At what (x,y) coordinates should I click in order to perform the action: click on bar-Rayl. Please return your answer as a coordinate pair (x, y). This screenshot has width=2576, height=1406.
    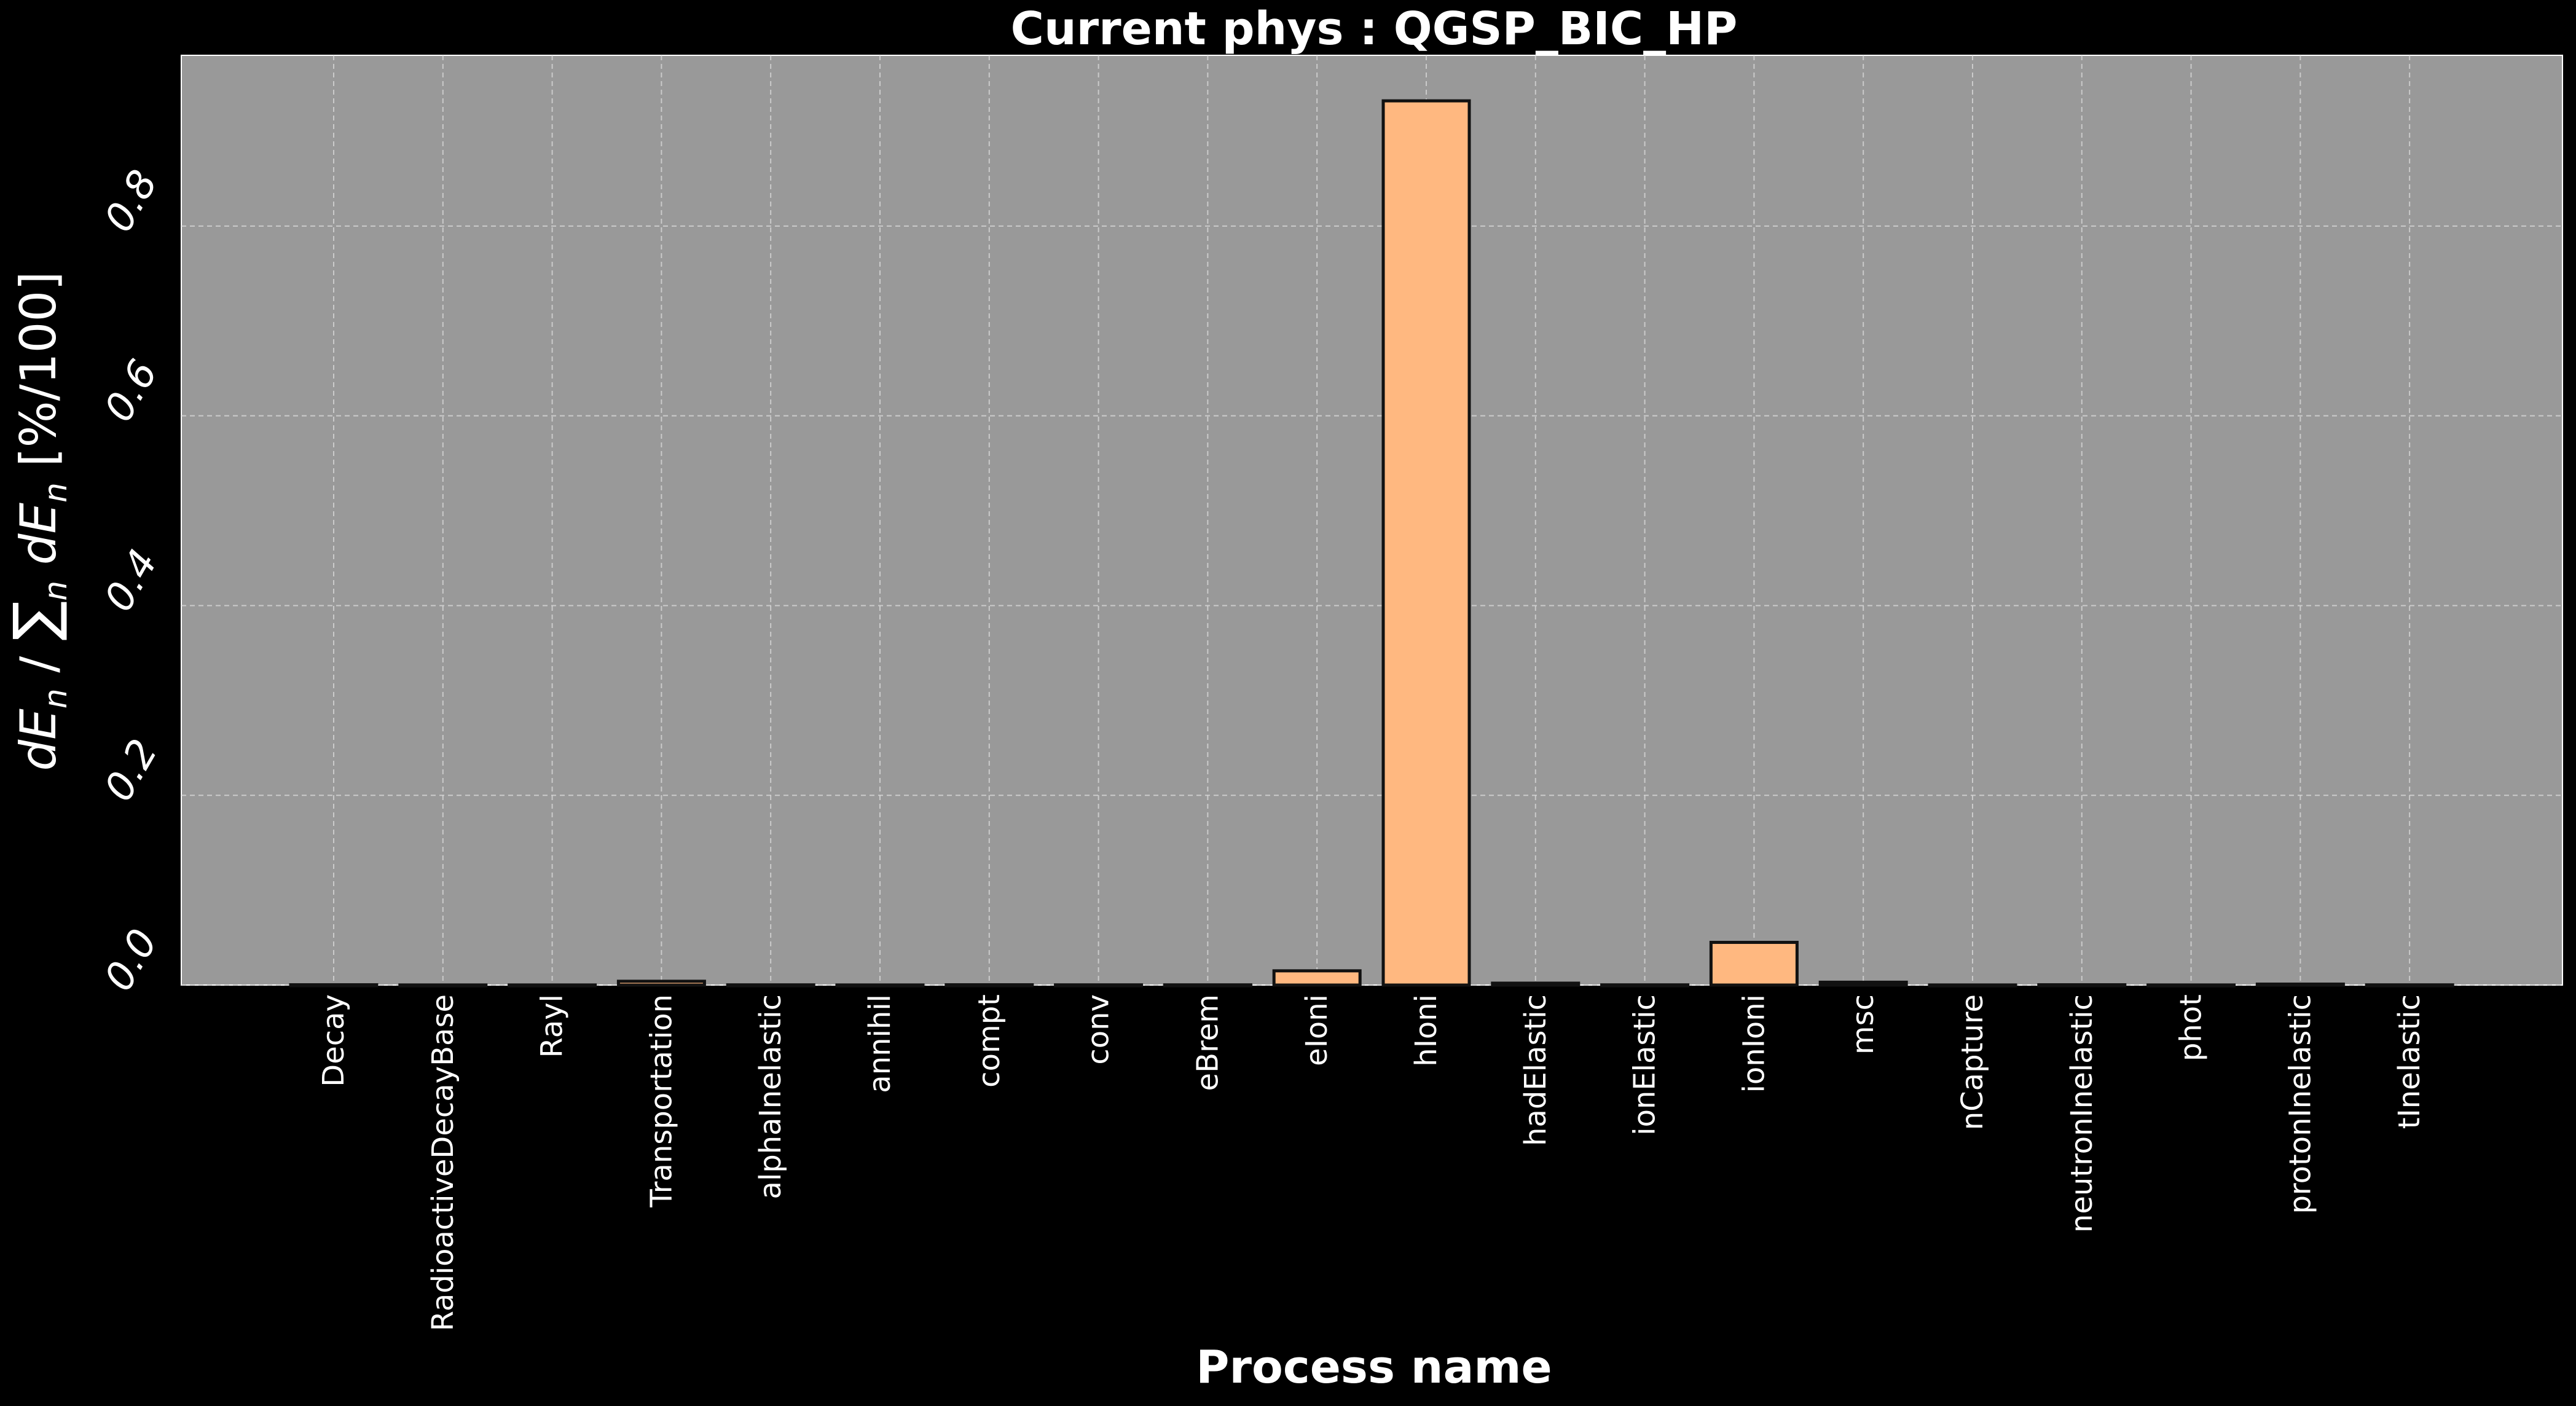
    Looking at the image, I should click on (552, 985).